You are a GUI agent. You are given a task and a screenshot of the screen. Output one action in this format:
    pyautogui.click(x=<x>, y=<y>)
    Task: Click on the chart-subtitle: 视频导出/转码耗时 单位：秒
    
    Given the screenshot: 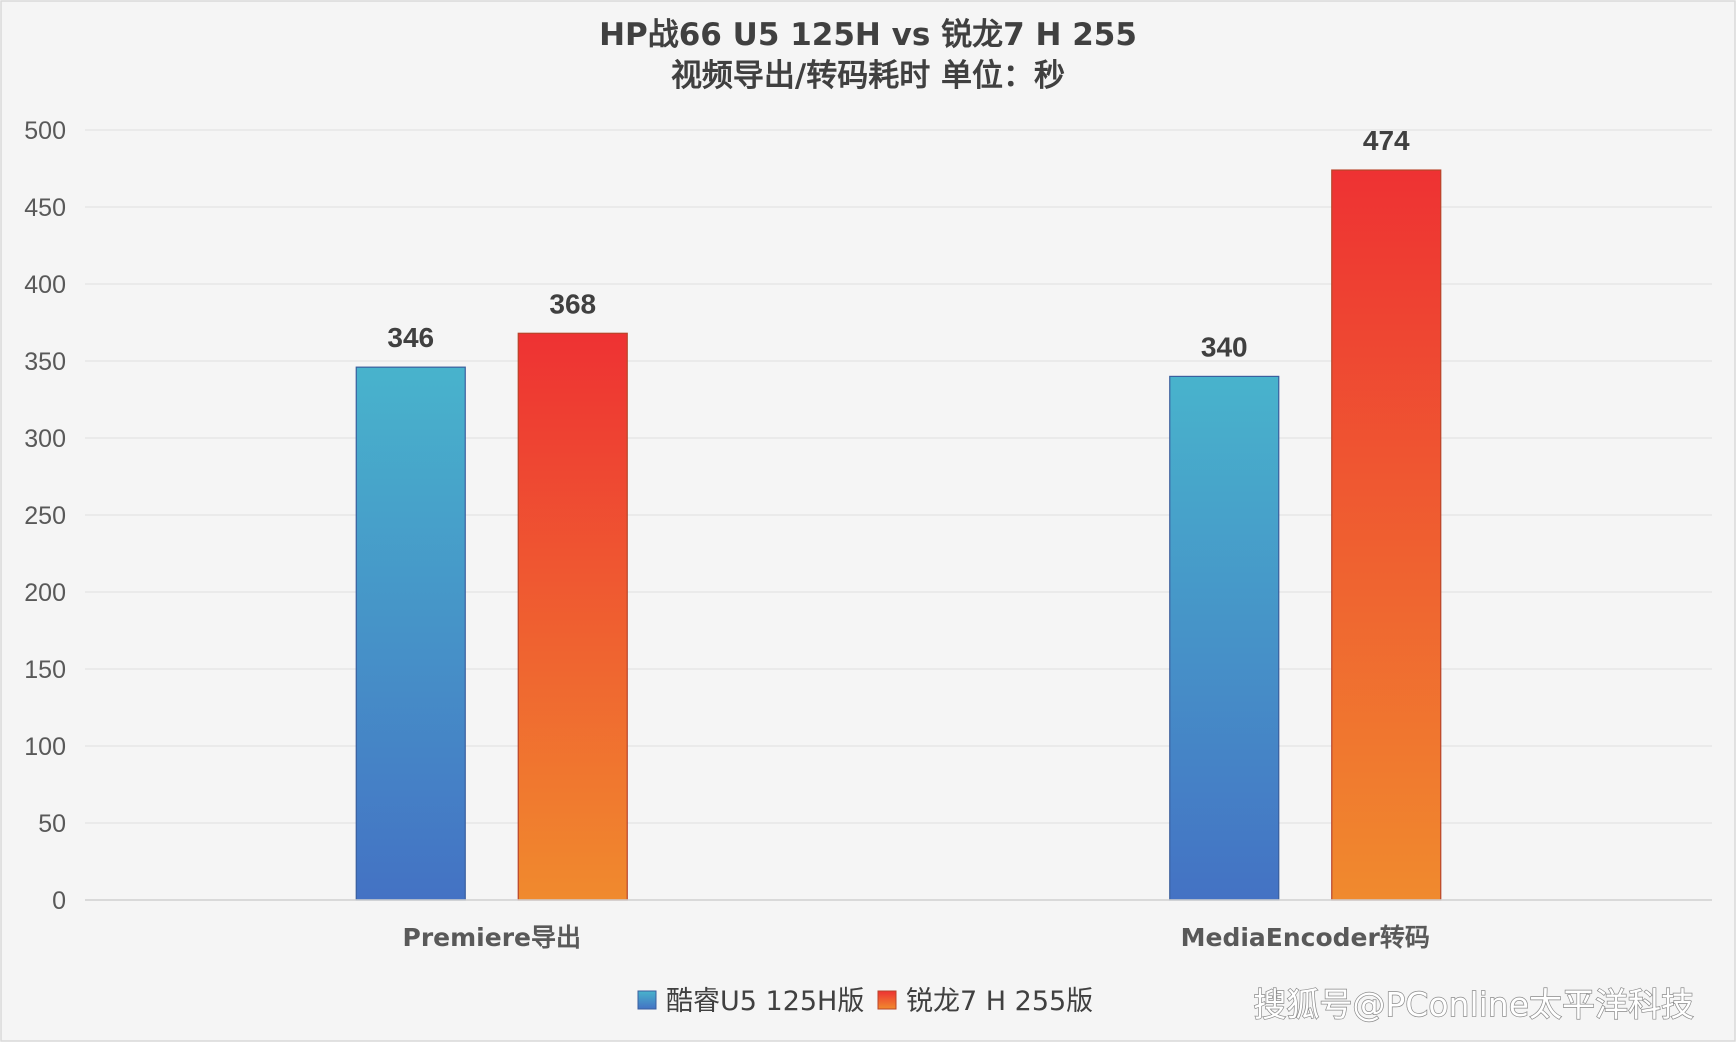 What is the action you would take?
    pyautogui.click(x=868, y=76)
    